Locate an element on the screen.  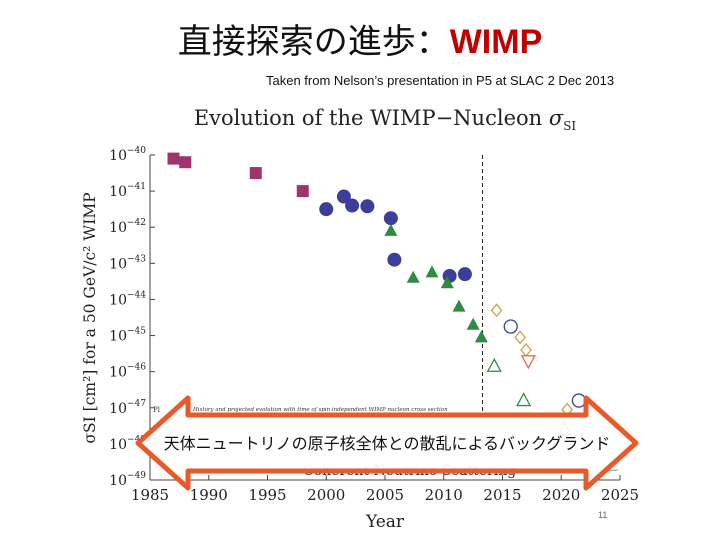
x-tick-label: 2005 is located at coordinates (385, 495).